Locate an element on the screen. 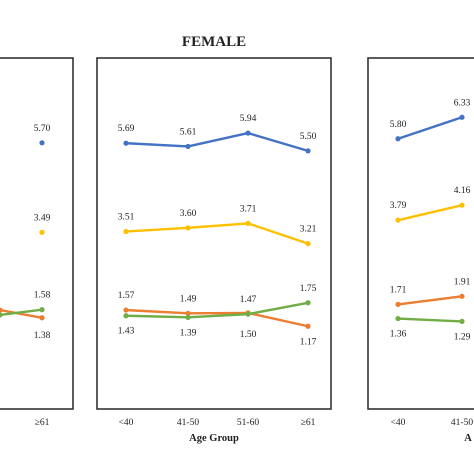 This screenshot has height=474, width=474. data-label: 5.80 is located at coordinates (398, 125).